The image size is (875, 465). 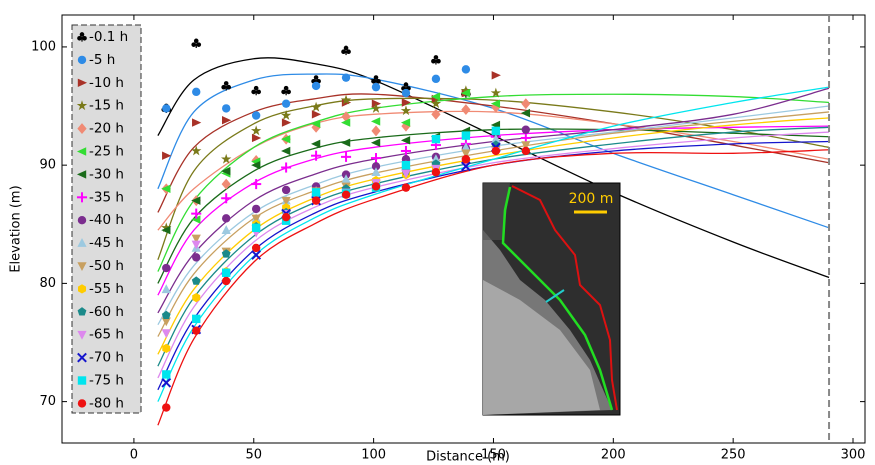 I want to click on legend-label: -80 h, so click(x=106, y=403).